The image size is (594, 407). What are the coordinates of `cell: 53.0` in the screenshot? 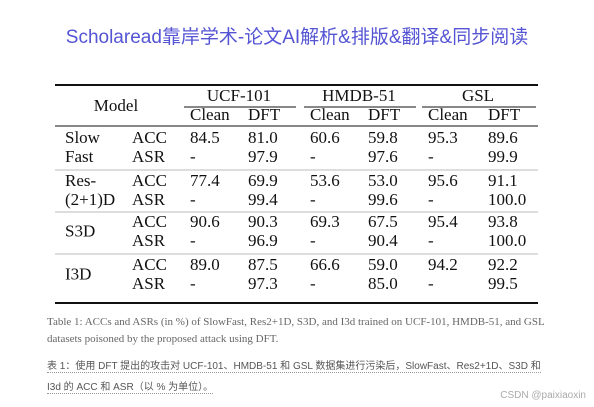 It's located at (383, 180).